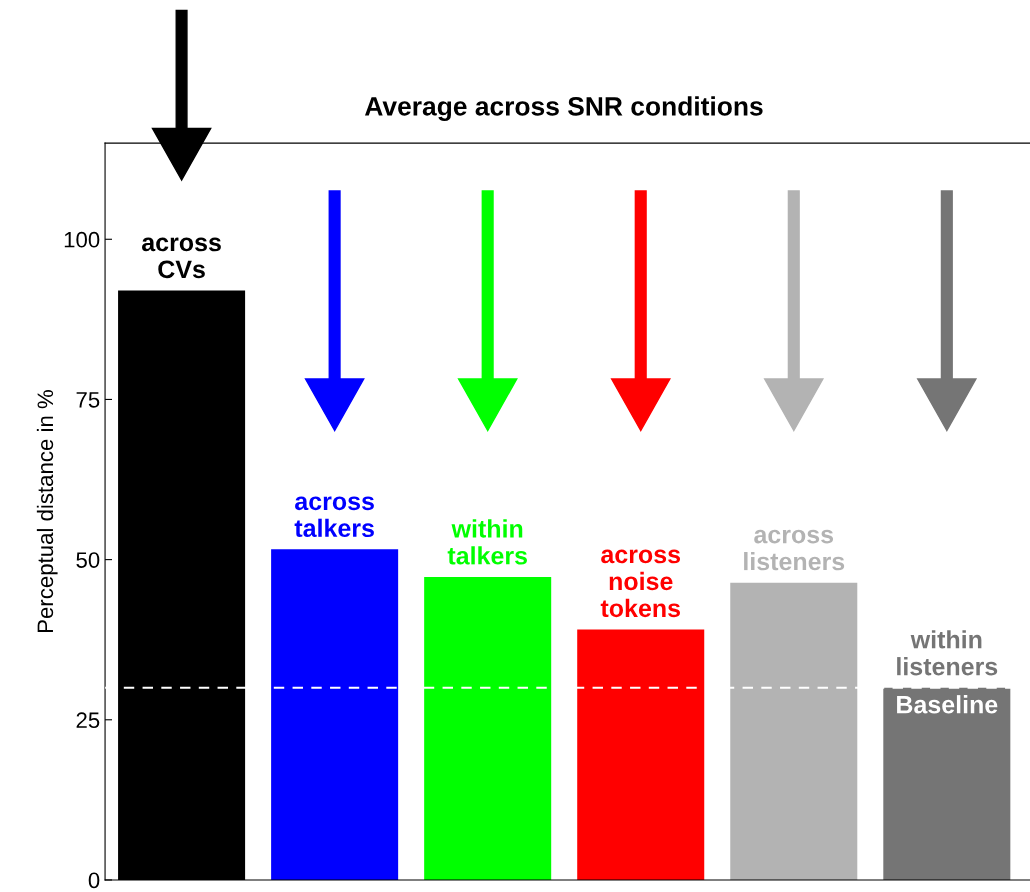  What do you see at coordinates (947, 704) in the screenshot?
I see `ref-line-label: Baseline` at bounding box center [947, 704].